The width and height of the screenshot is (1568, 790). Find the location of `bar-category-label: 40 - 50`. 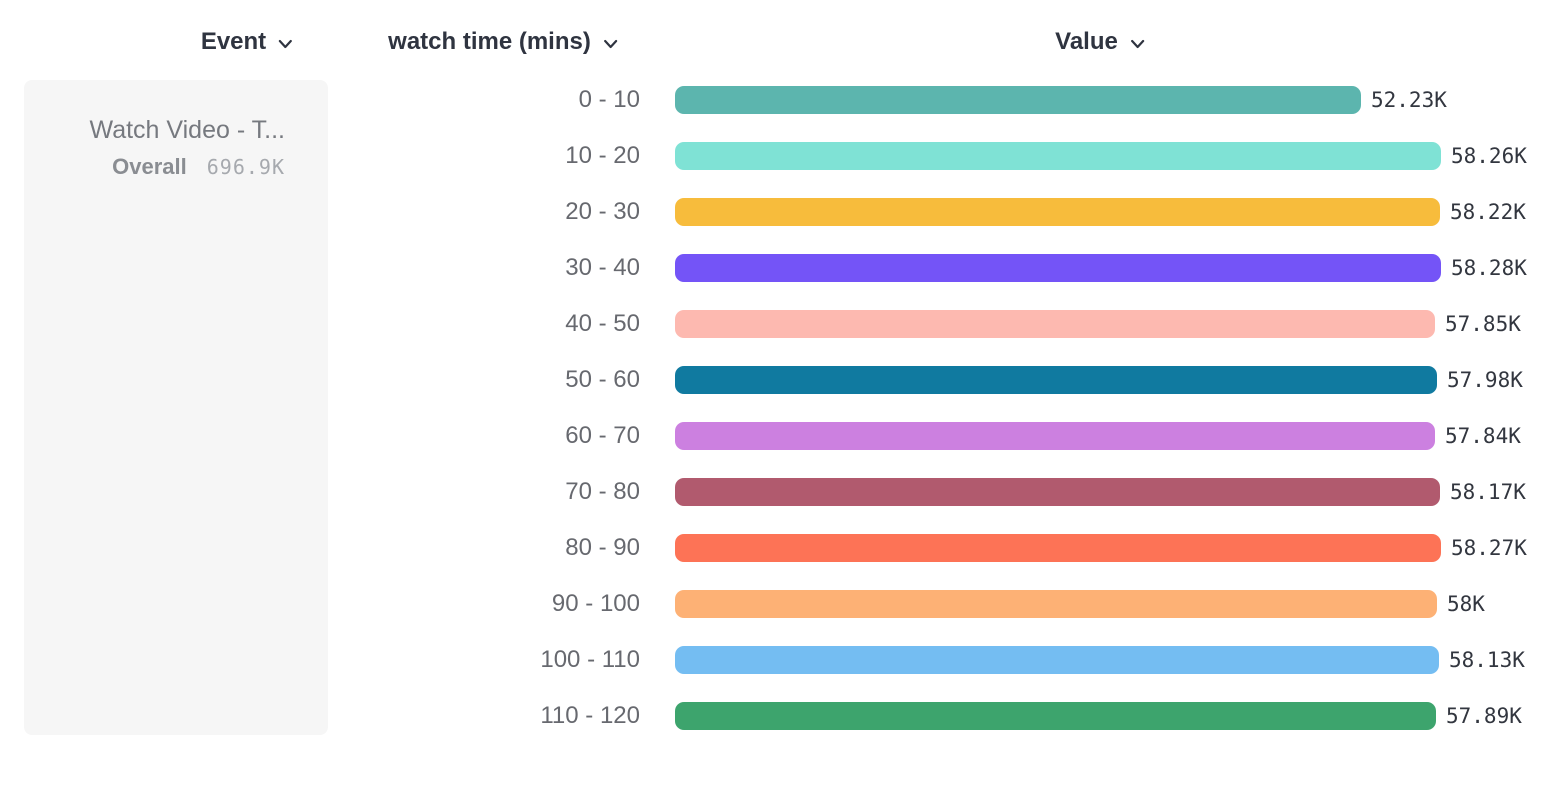

bar-category-label: 40 - 50 is located at coordinates (602, 323).